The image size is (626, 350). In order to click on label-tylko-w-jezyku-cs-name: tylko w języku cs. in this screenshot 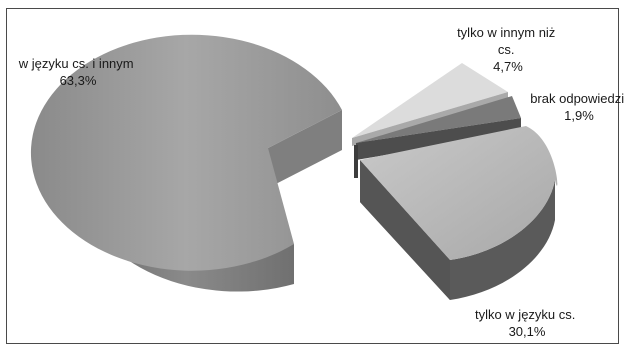, I will do `click(525, 314)`.